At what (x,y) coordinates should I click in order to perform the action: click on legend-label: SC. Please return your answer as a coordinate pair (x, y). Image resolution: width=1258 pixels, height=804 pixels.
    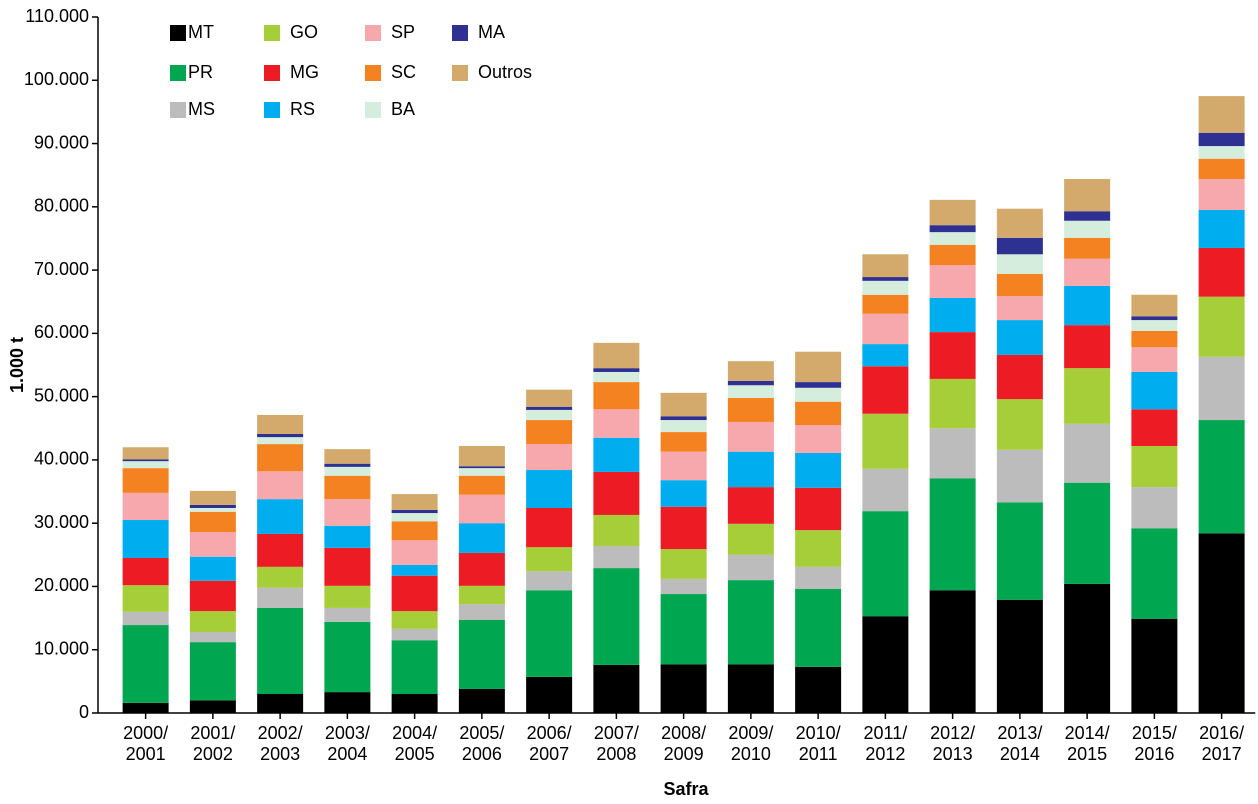
    Looking at the image, I should click on (403, 72).